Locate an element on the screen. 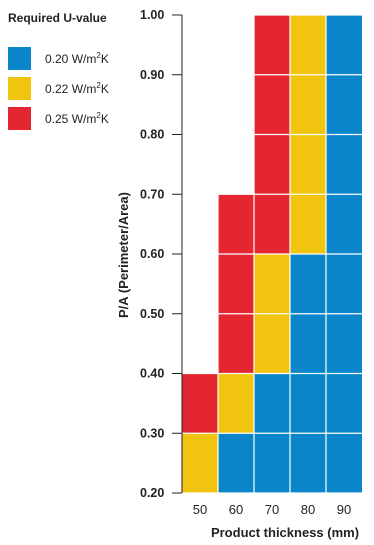 The image size is (374, 545). y-axis-title: P/A (Perimeter/Area) is located at coordinates (123, 255).